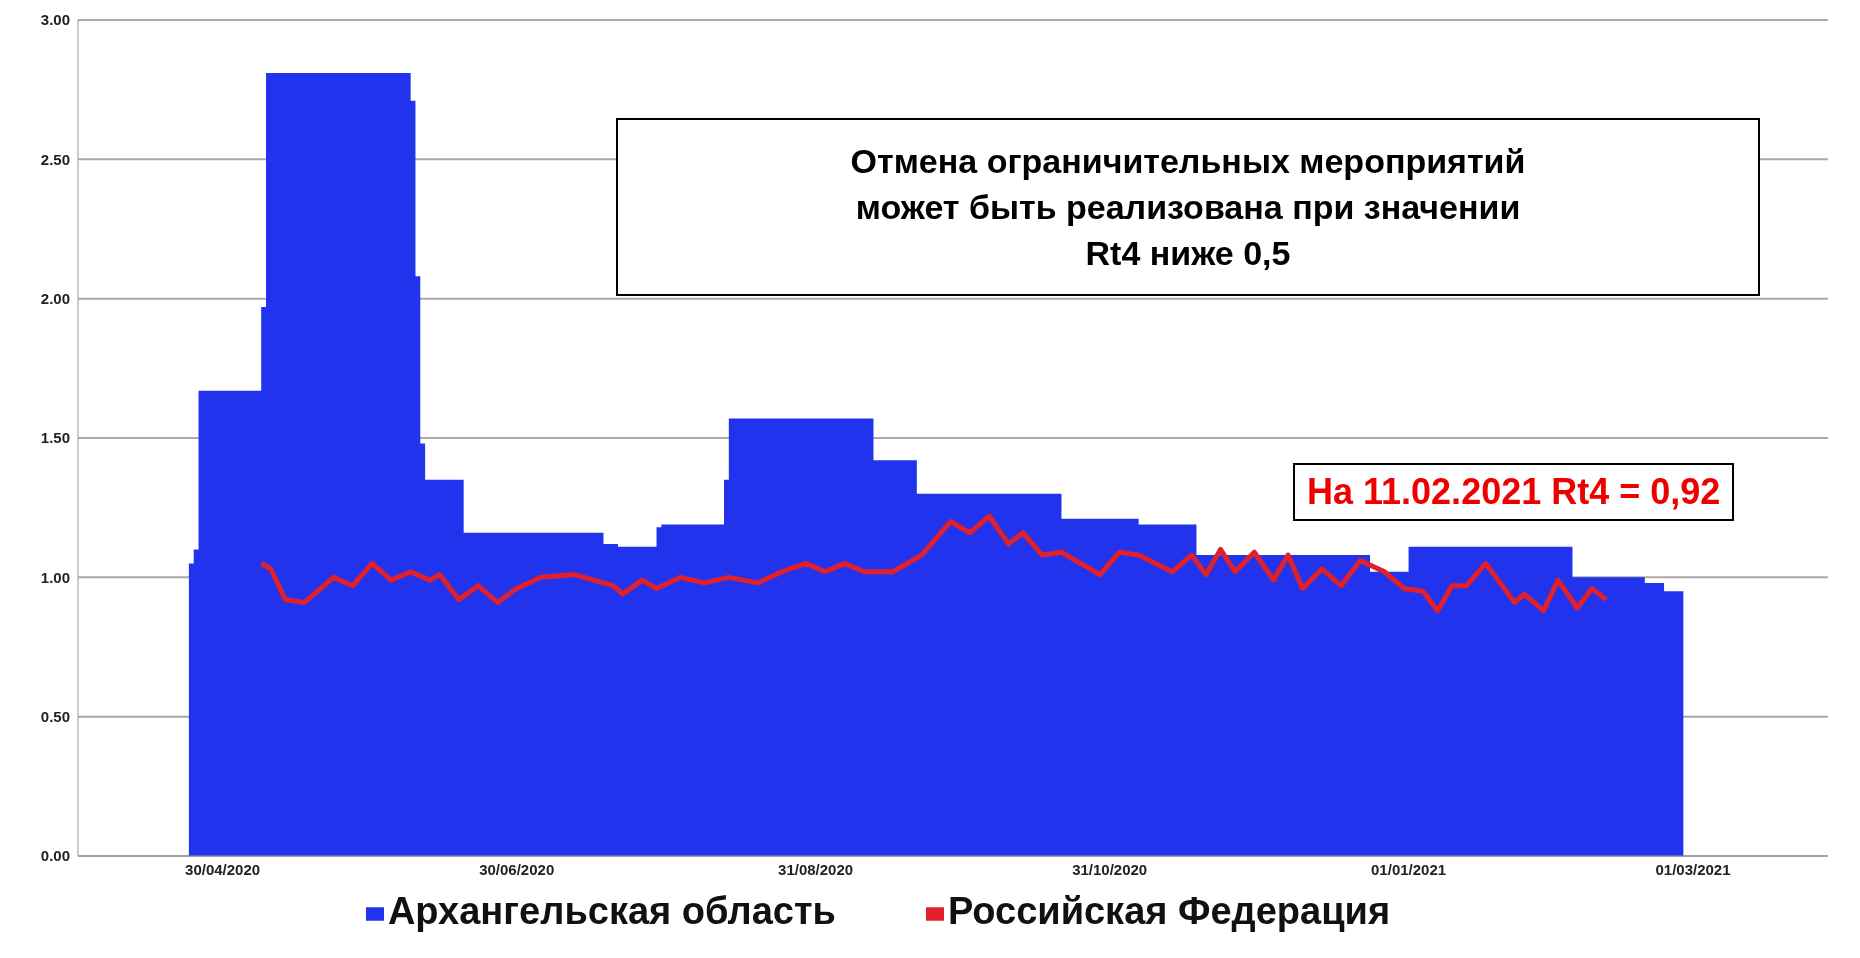  I want to click on y-tick-label: 0.00, so click(55, 856).